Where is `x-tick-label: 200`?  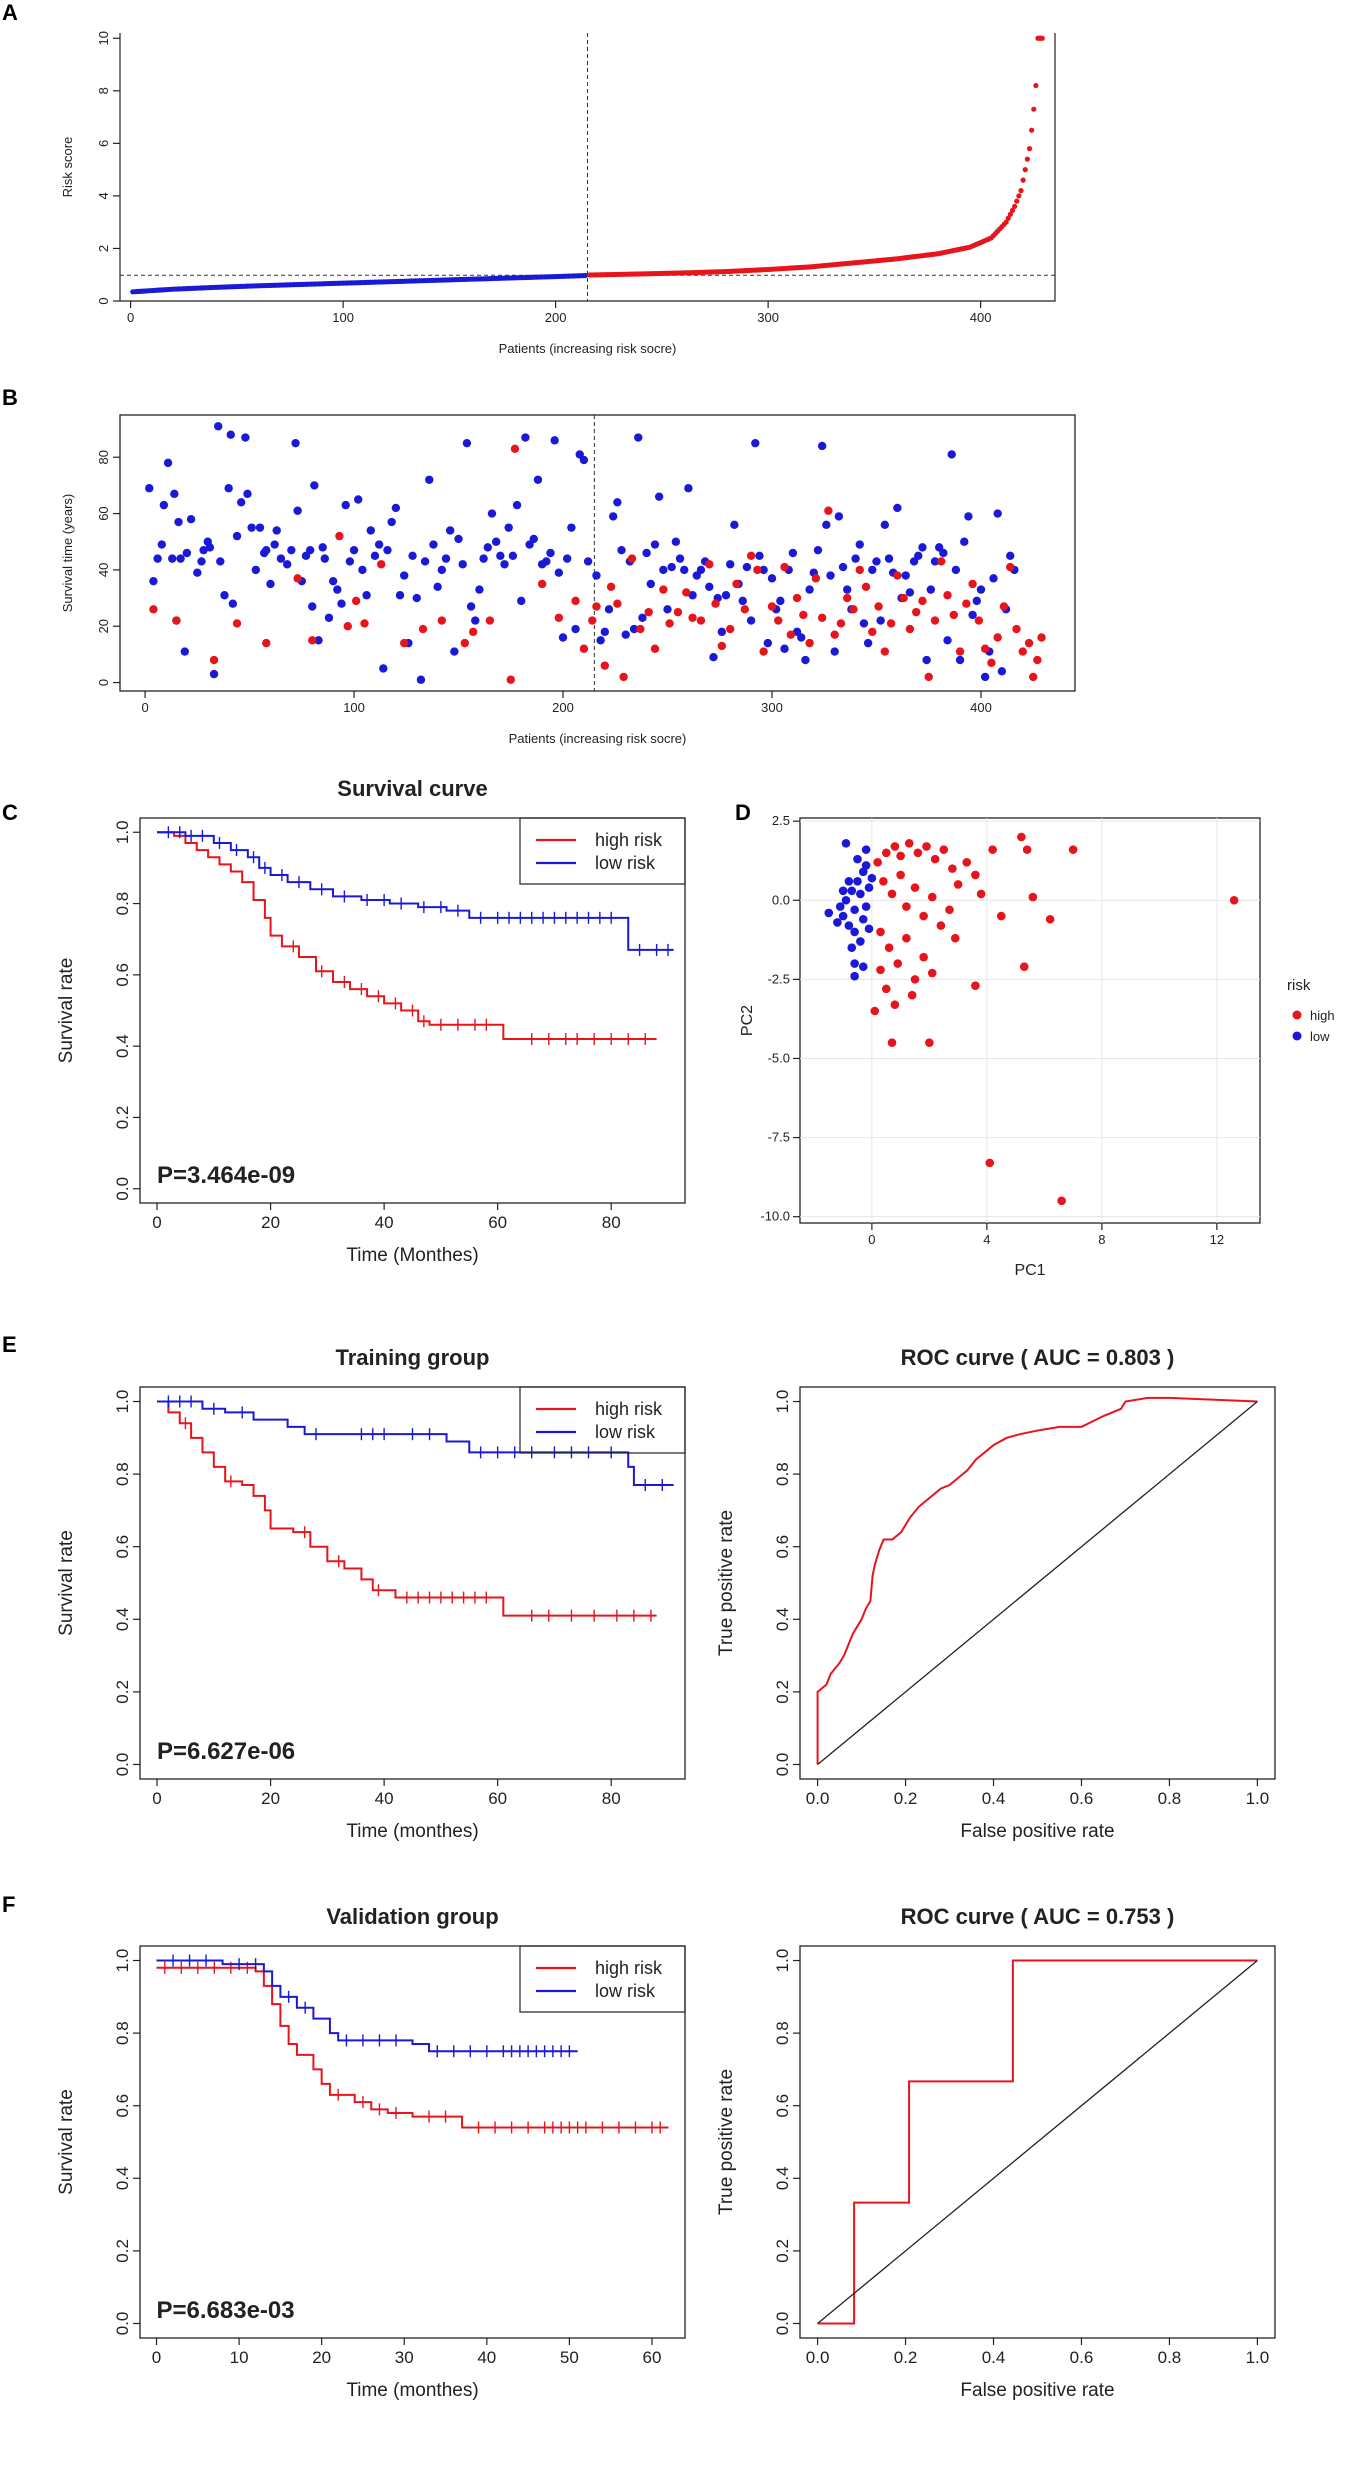 x-tick-label: 200 is located at coordinates (556, 317).